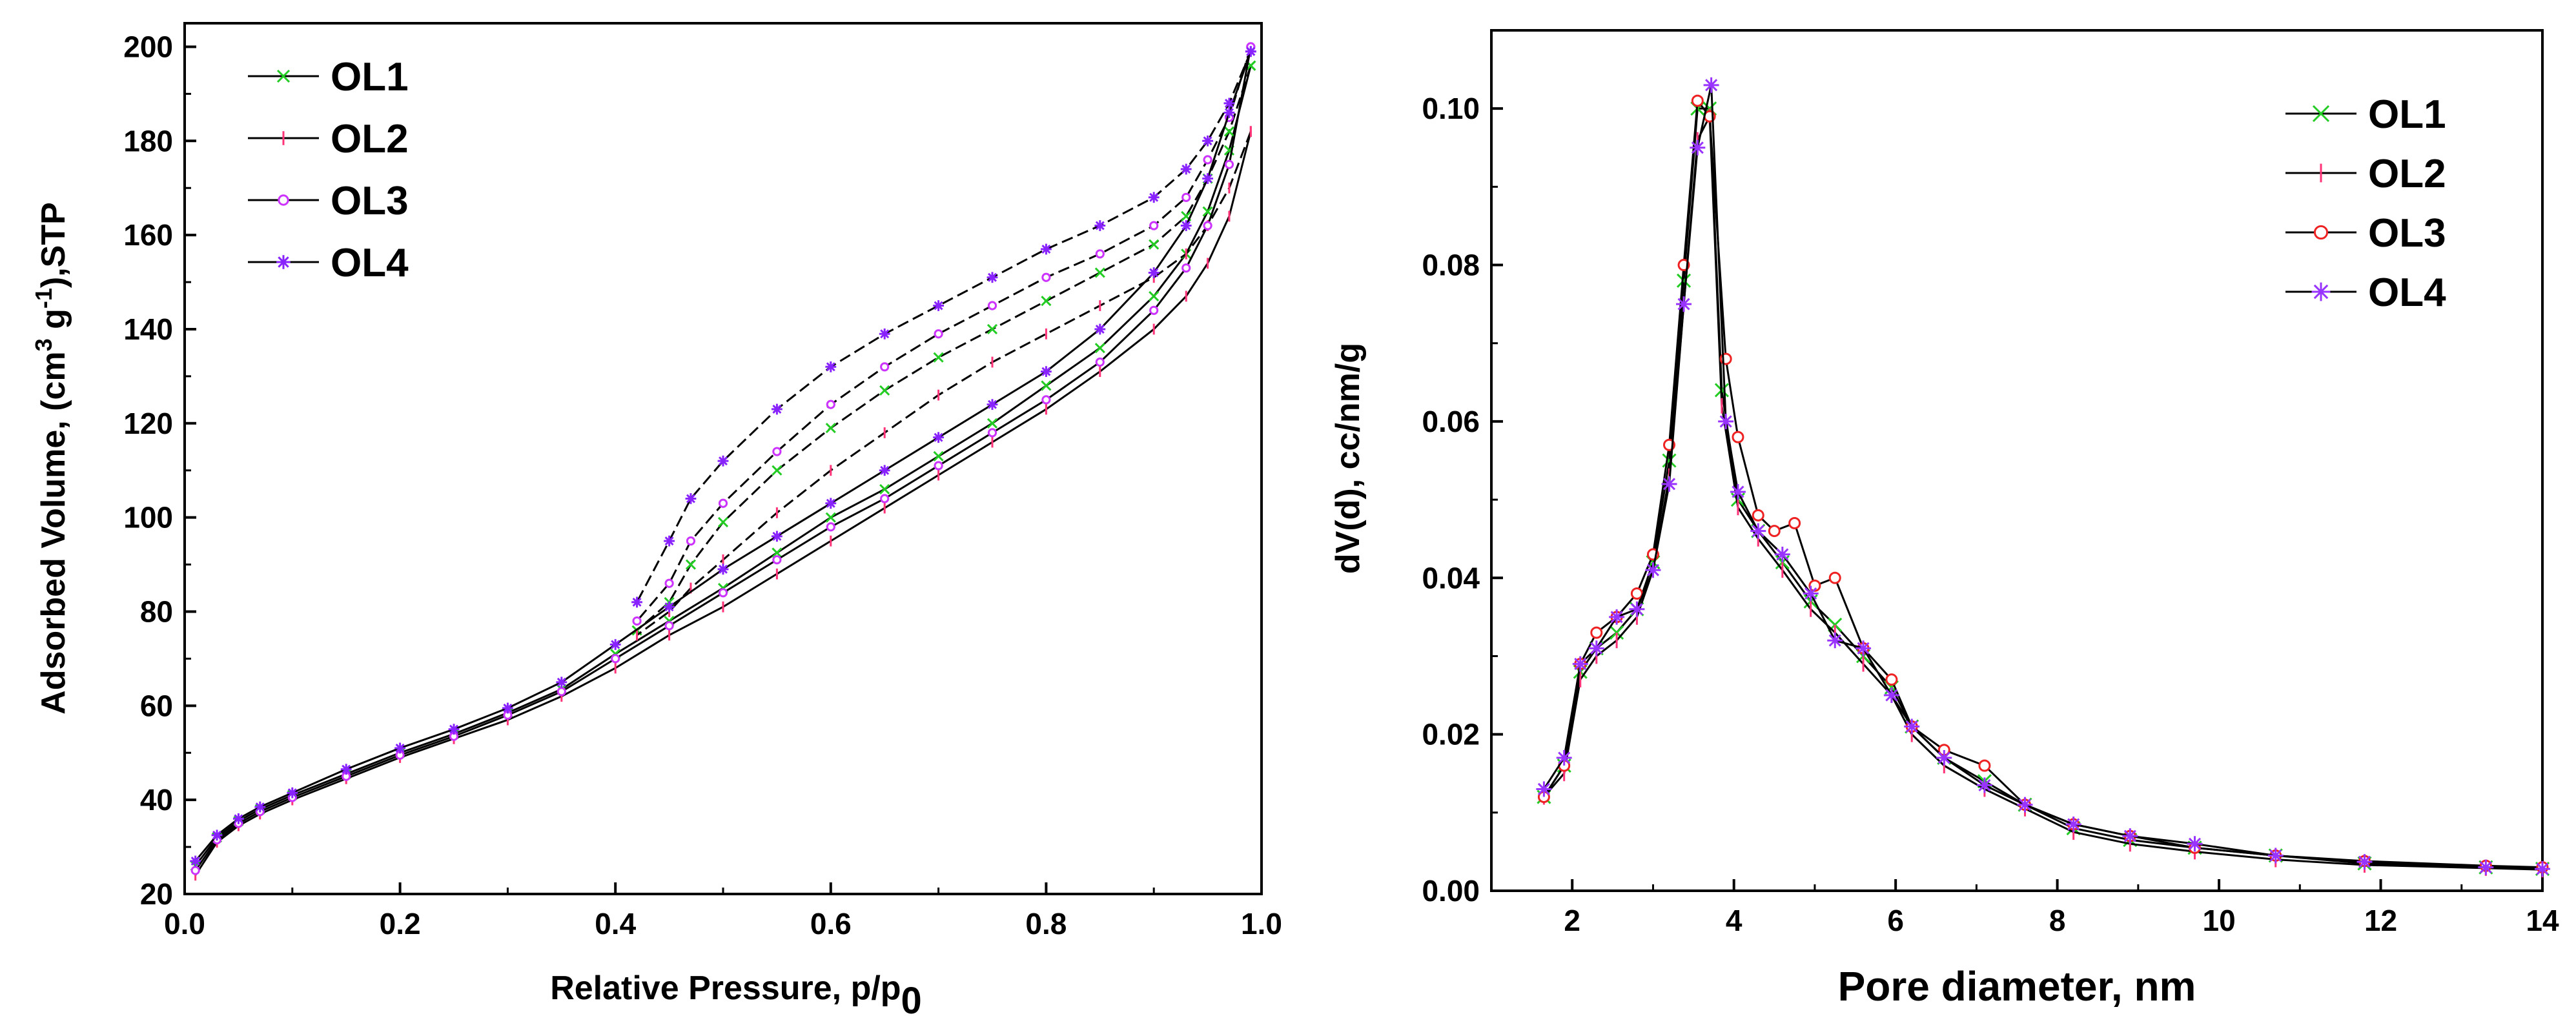 Image resolution: width=2576 pixels, height=1016 pixels. I want to click on x-tick-label: 14, so click(2542, 920).